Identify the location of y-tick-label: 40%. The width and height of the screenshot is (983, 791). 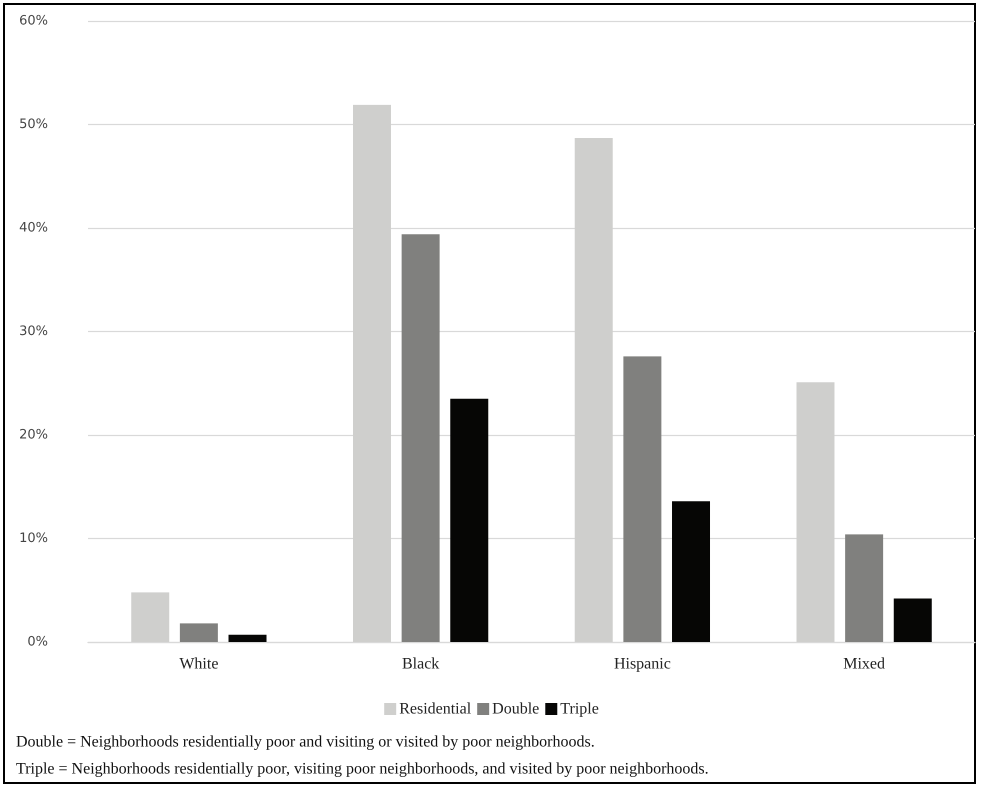
(33, 228).